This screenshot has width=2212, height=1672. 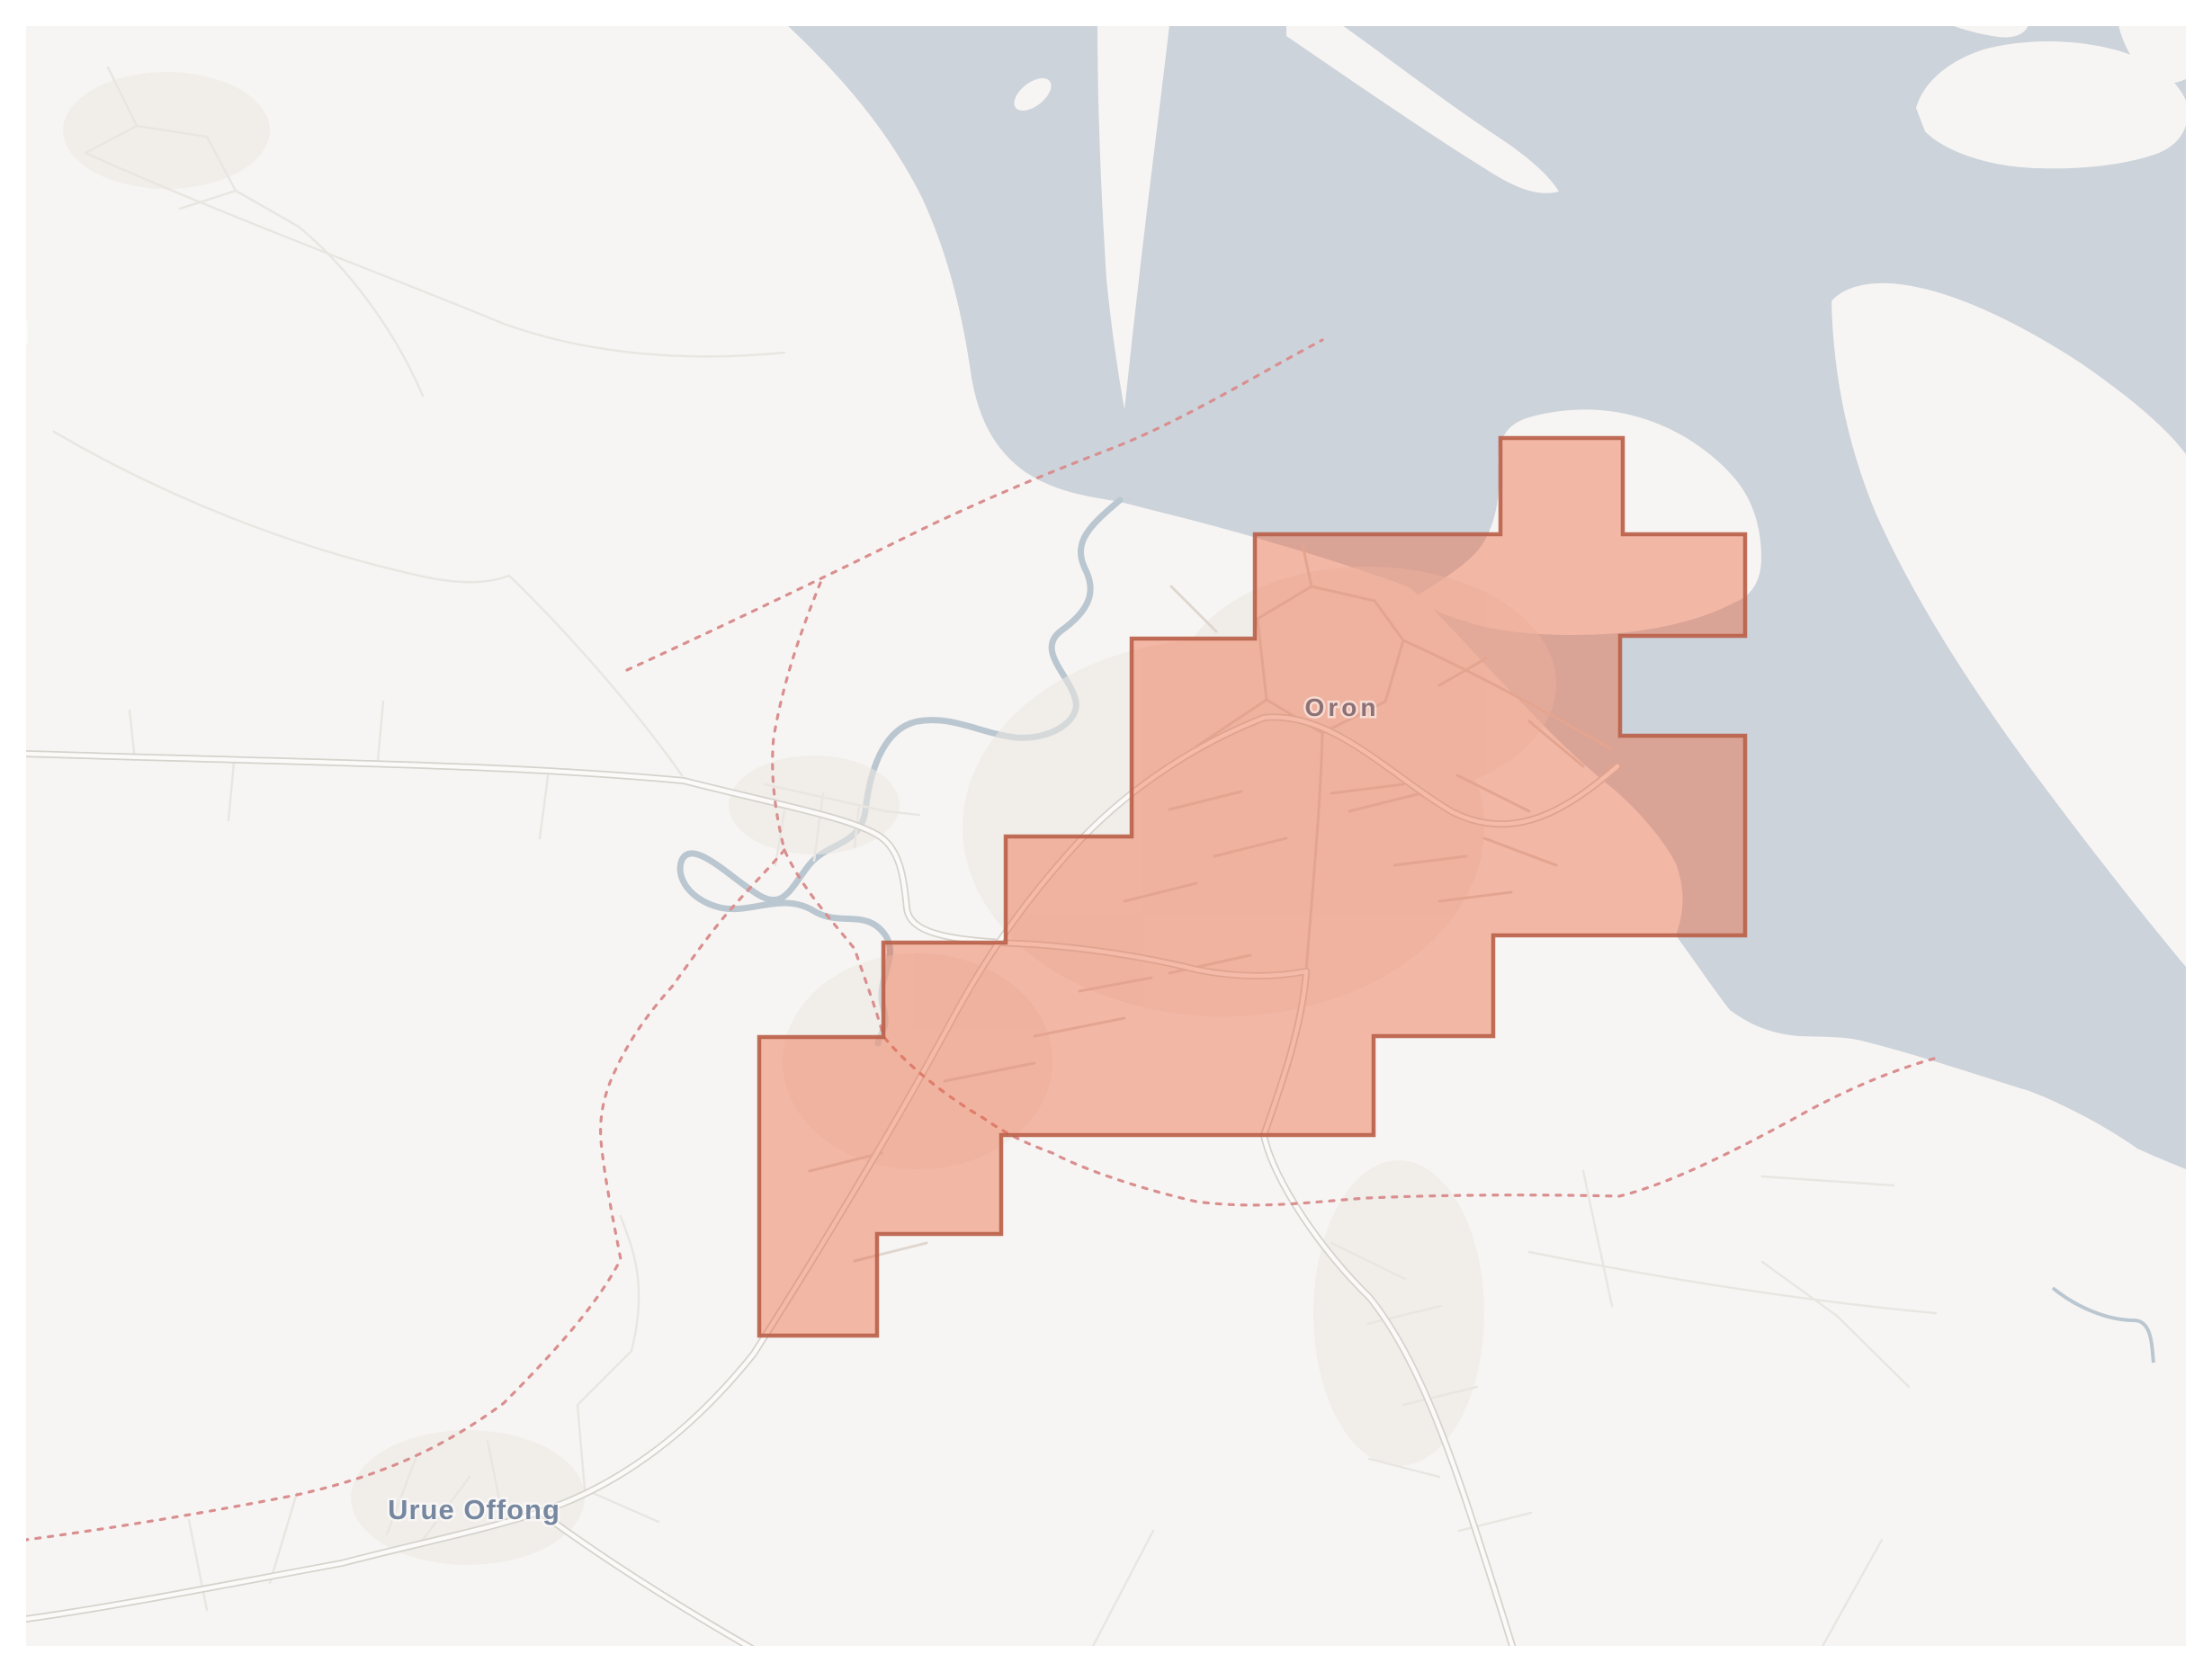 What do you see at coordinates (1033, 95) in the screenshot?
I see `channel-islet` at bounding box center [1033, 95].